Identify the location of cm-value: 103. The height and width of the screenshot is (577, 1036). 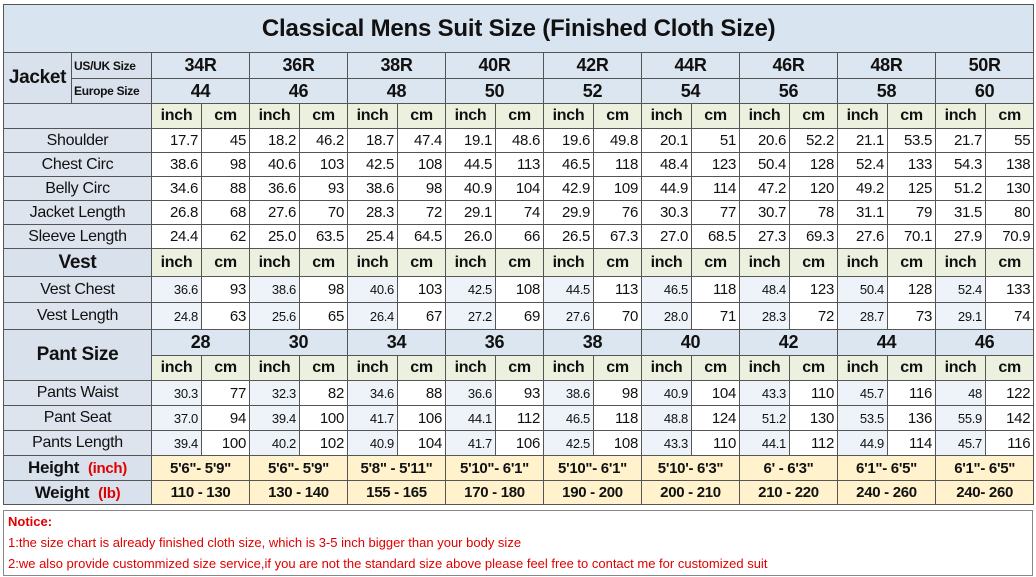
(323, 164).